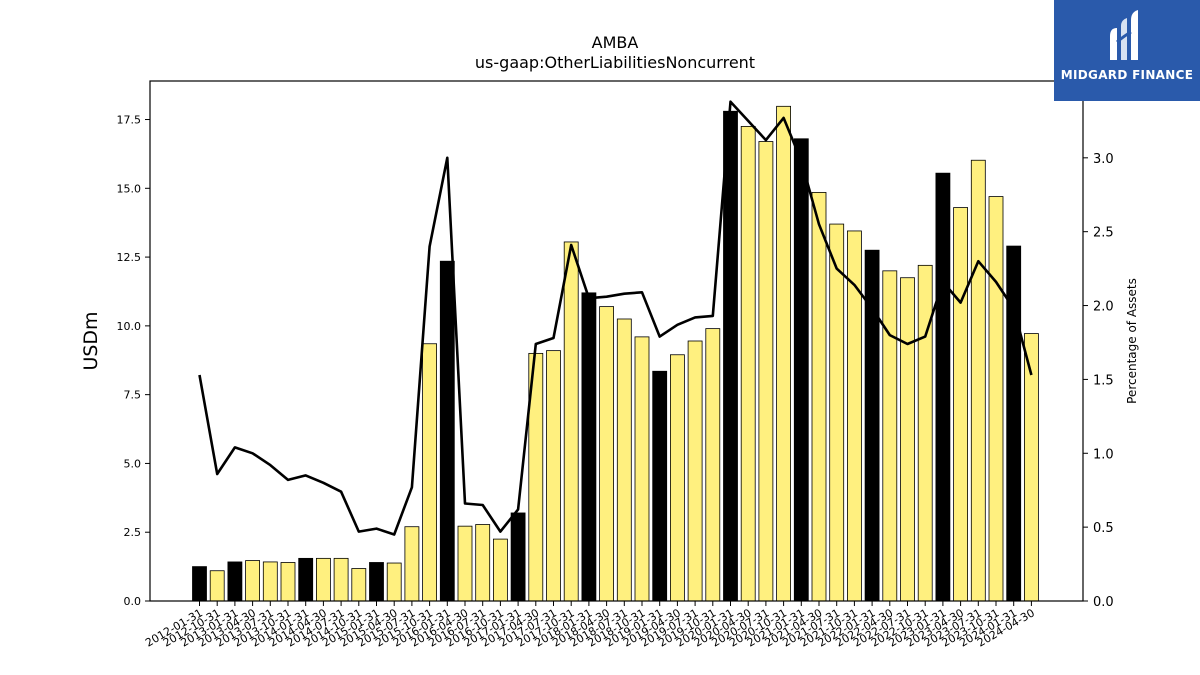 The image size is (1200, 675). What do you see at coordinates (129, 257) in the screenshot?
I see `y-tick-label: 12.5` at bounding box center [129, 257].